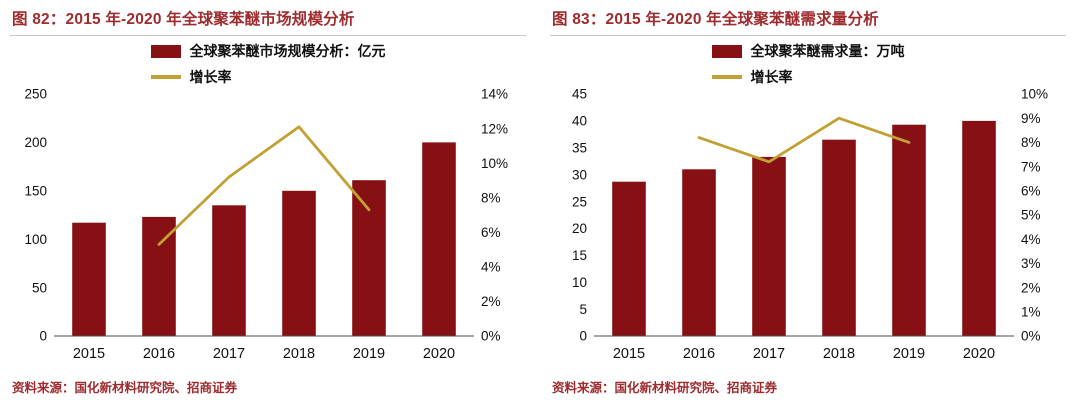  I want to click on axis-tick-label: 45, so click(579, 94).